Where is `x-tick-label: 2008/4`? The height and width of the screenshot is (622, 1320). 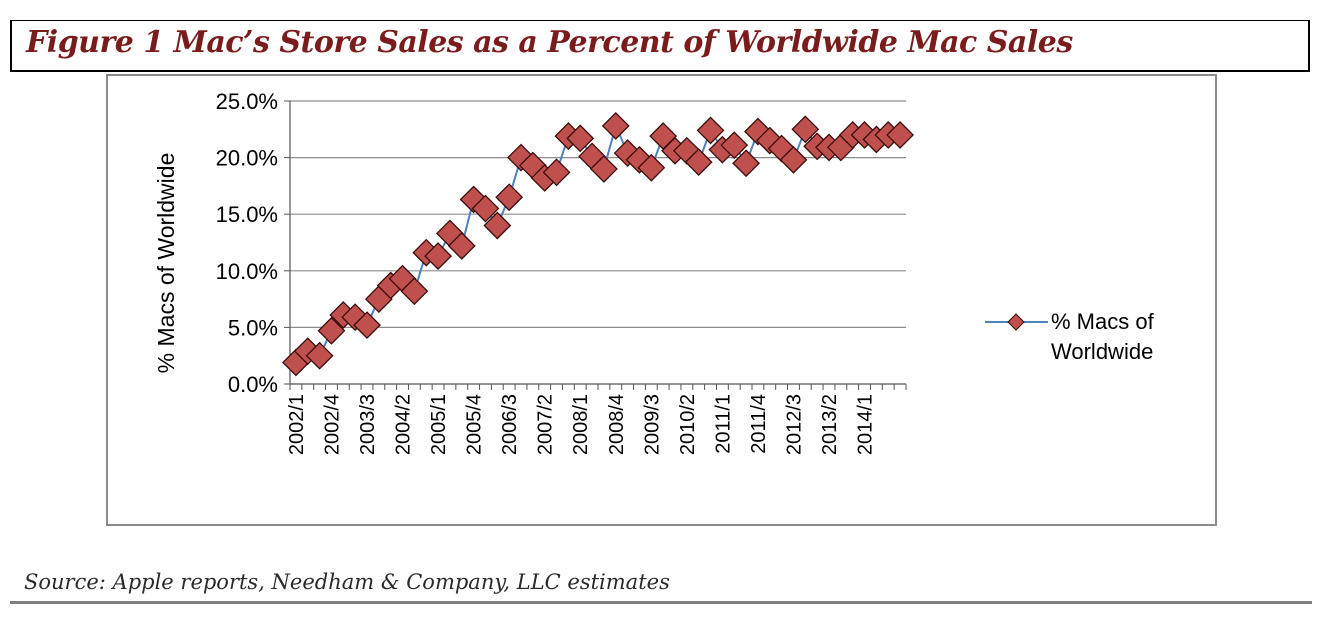 x-tick-label: 2008/4 is located at coordinates (617, 424).